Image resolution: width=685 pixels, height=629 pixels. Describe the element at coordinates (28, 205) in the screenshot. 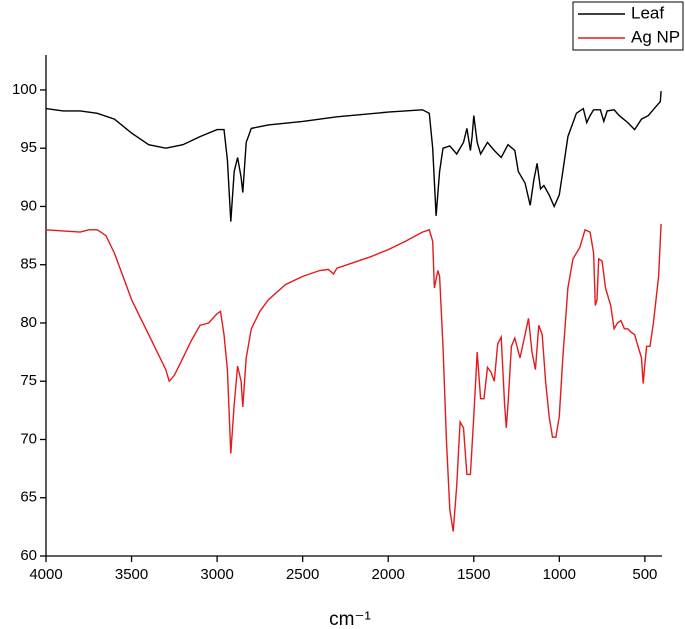

I see `y-tick-label: 90` at that location.